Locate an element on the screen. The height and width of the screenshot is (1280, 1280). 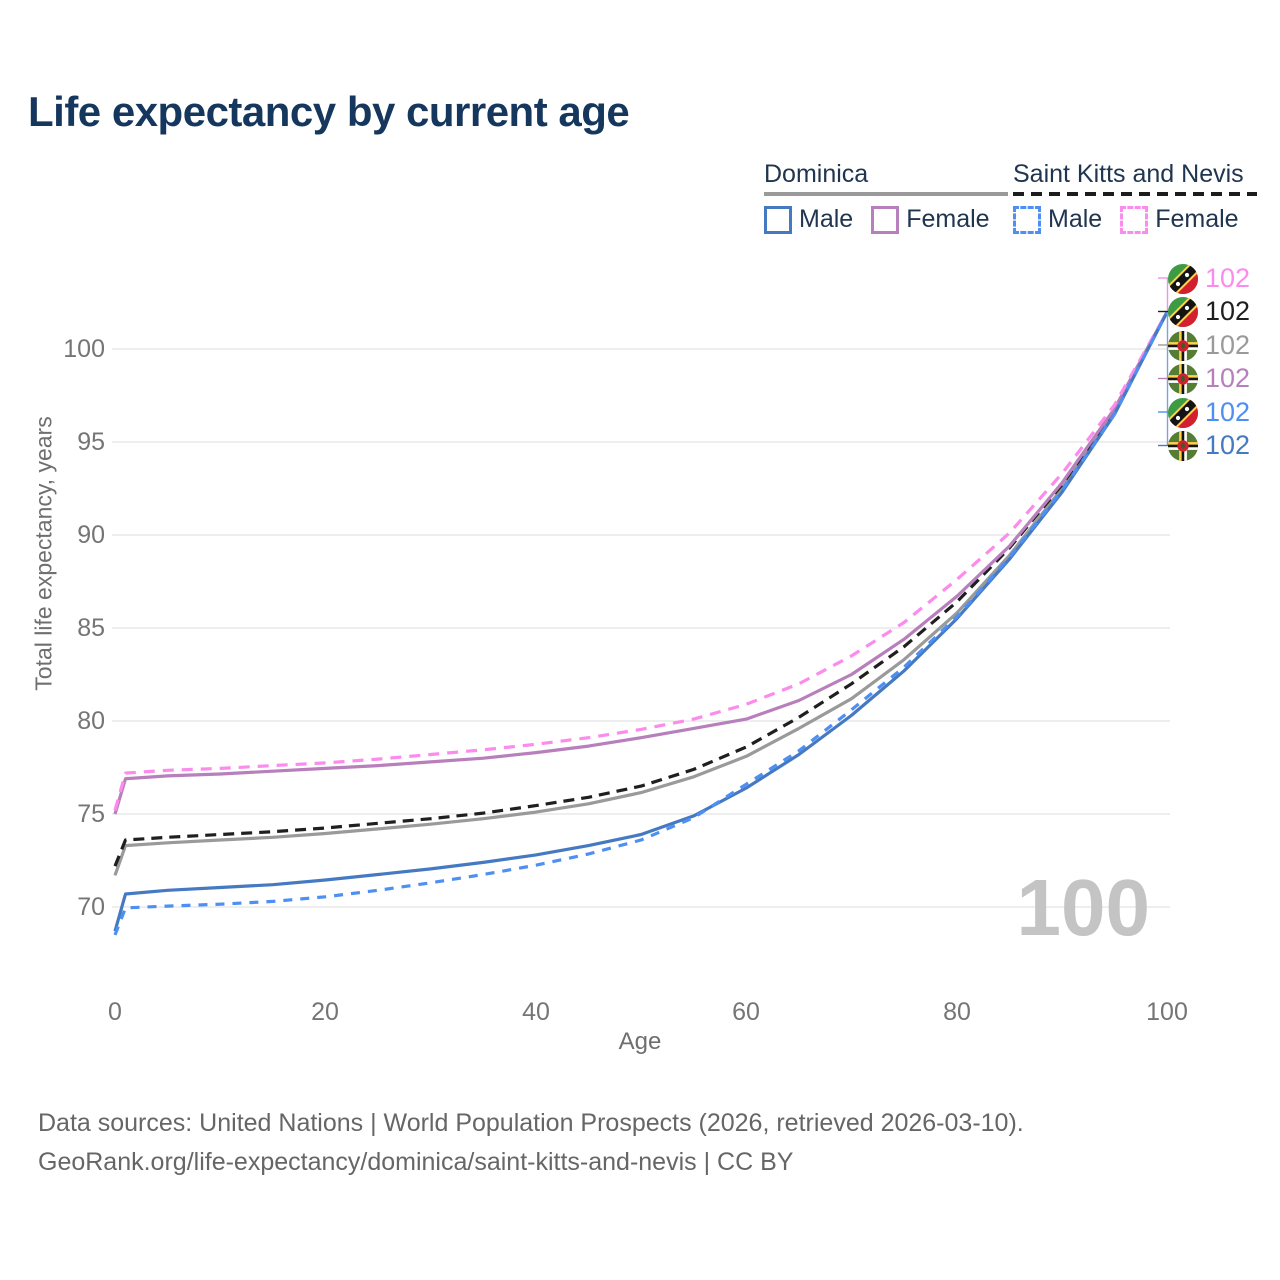
end-label-row-skn-total: 102 is located at coordinates (1209, 311).